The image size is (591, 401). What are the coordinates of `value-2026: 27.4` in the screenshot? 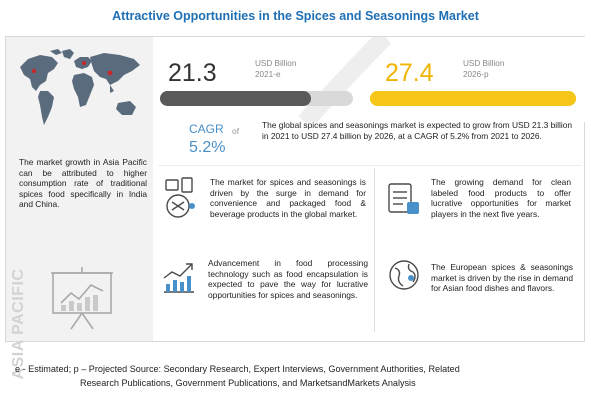 It's located at (409, 73).